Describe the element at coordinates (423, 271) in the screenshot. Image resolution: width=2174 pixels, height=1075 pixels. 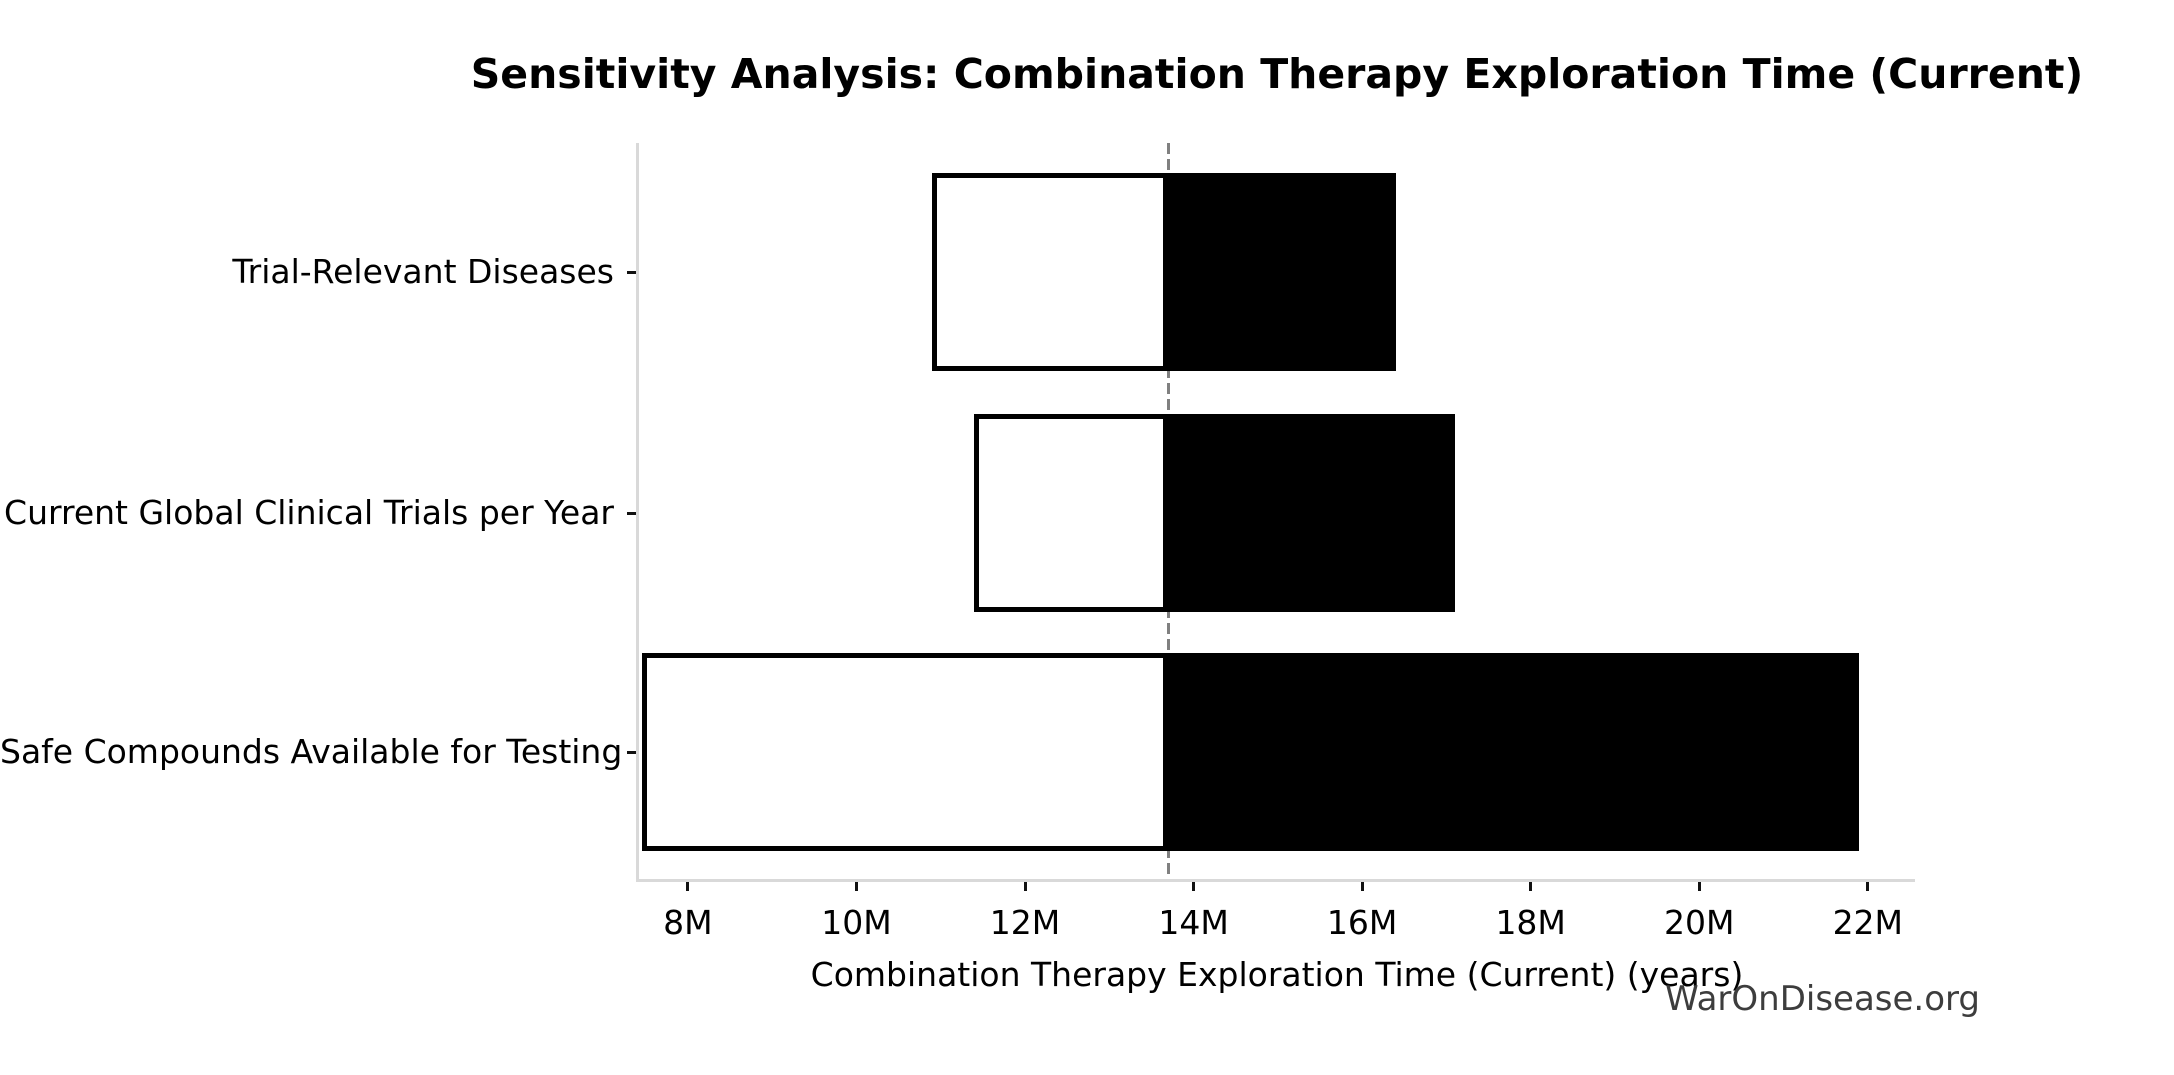
I see `y-axis-category-label: Trial-Relevant Diseases` at that location.